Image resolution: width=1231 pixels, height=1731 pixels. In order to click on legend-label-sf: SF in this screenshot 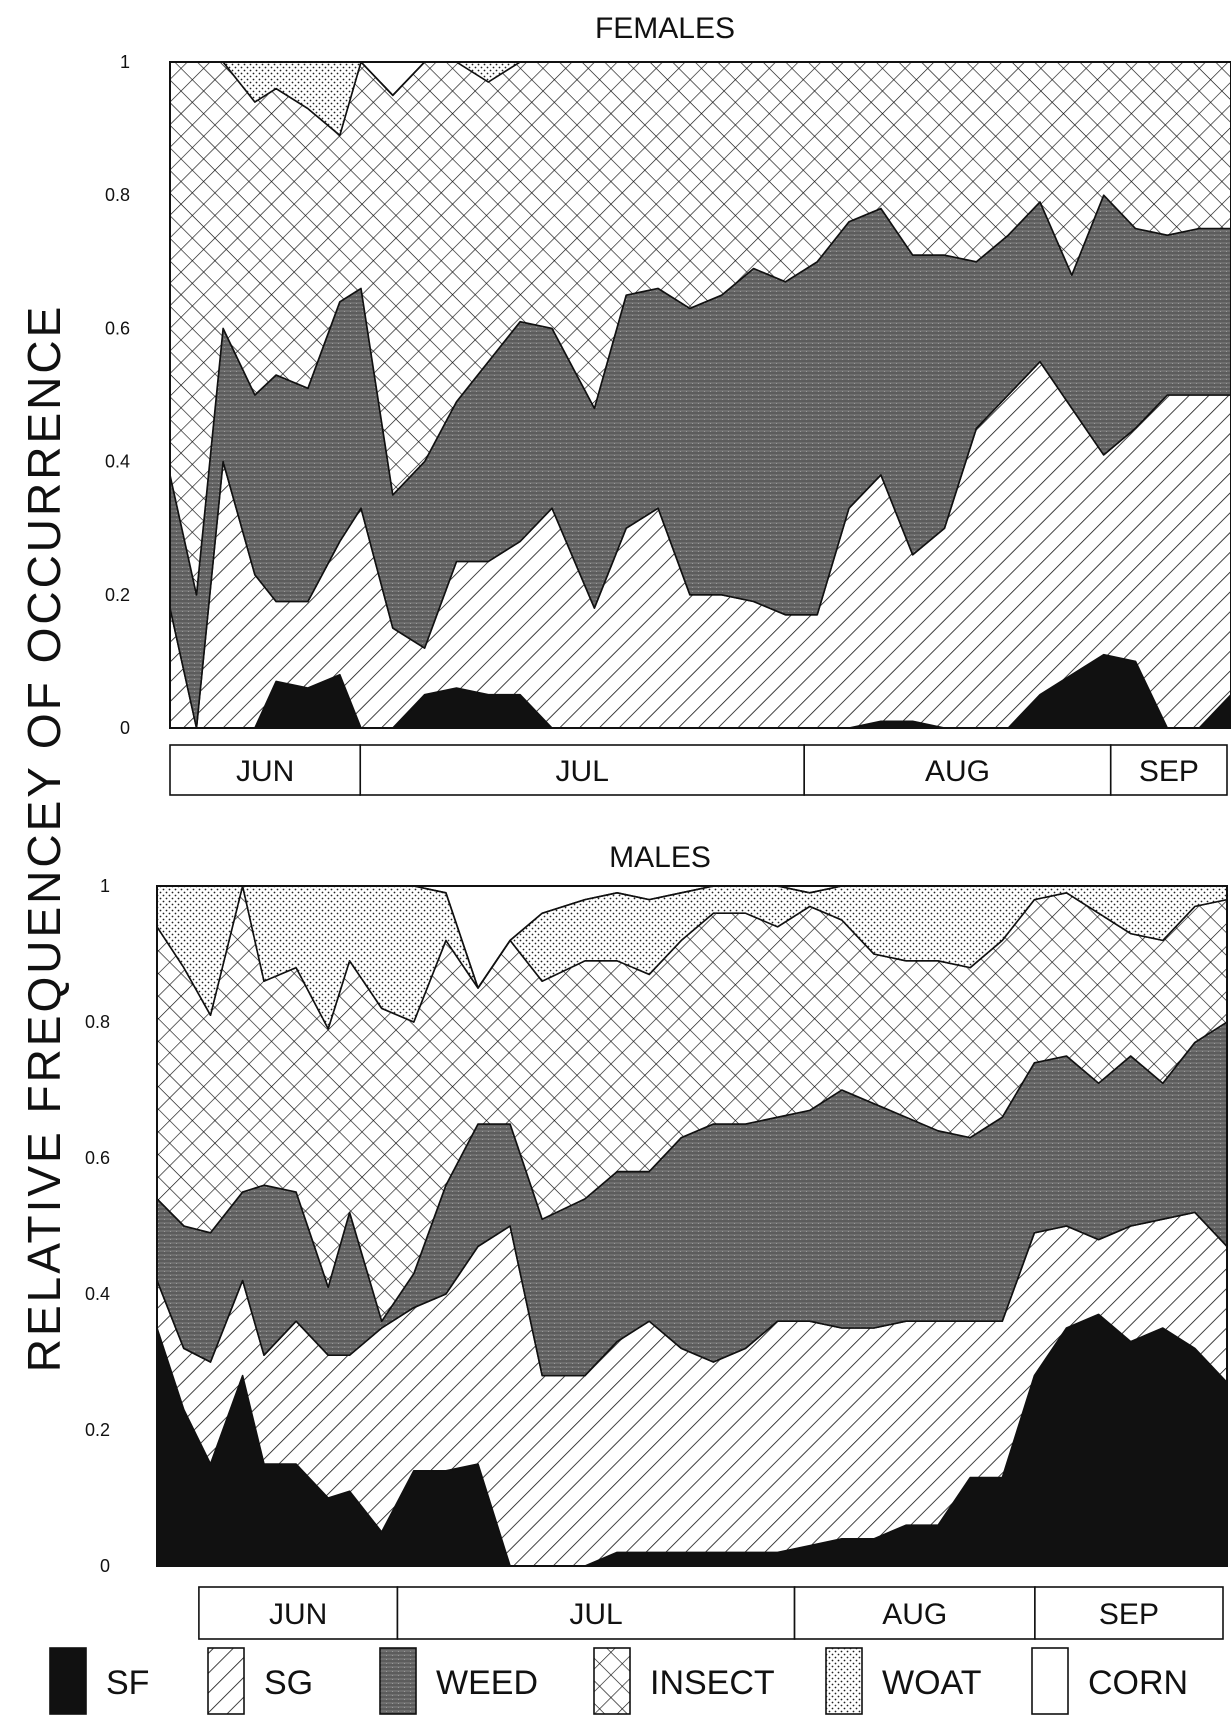, I will do `click(127, 1683)`.